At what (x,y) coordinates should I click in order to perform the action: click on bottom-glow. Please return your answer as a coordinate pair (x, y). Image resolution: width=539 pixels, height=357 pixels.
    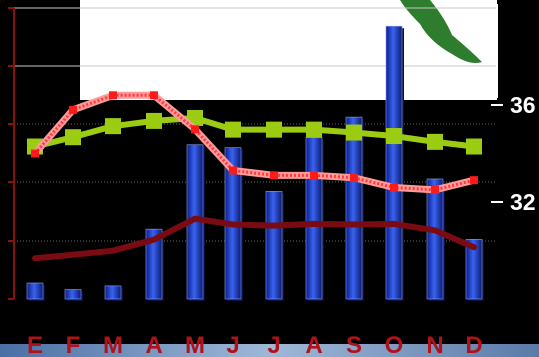
    Looking at the image, I should click on (269, 350).